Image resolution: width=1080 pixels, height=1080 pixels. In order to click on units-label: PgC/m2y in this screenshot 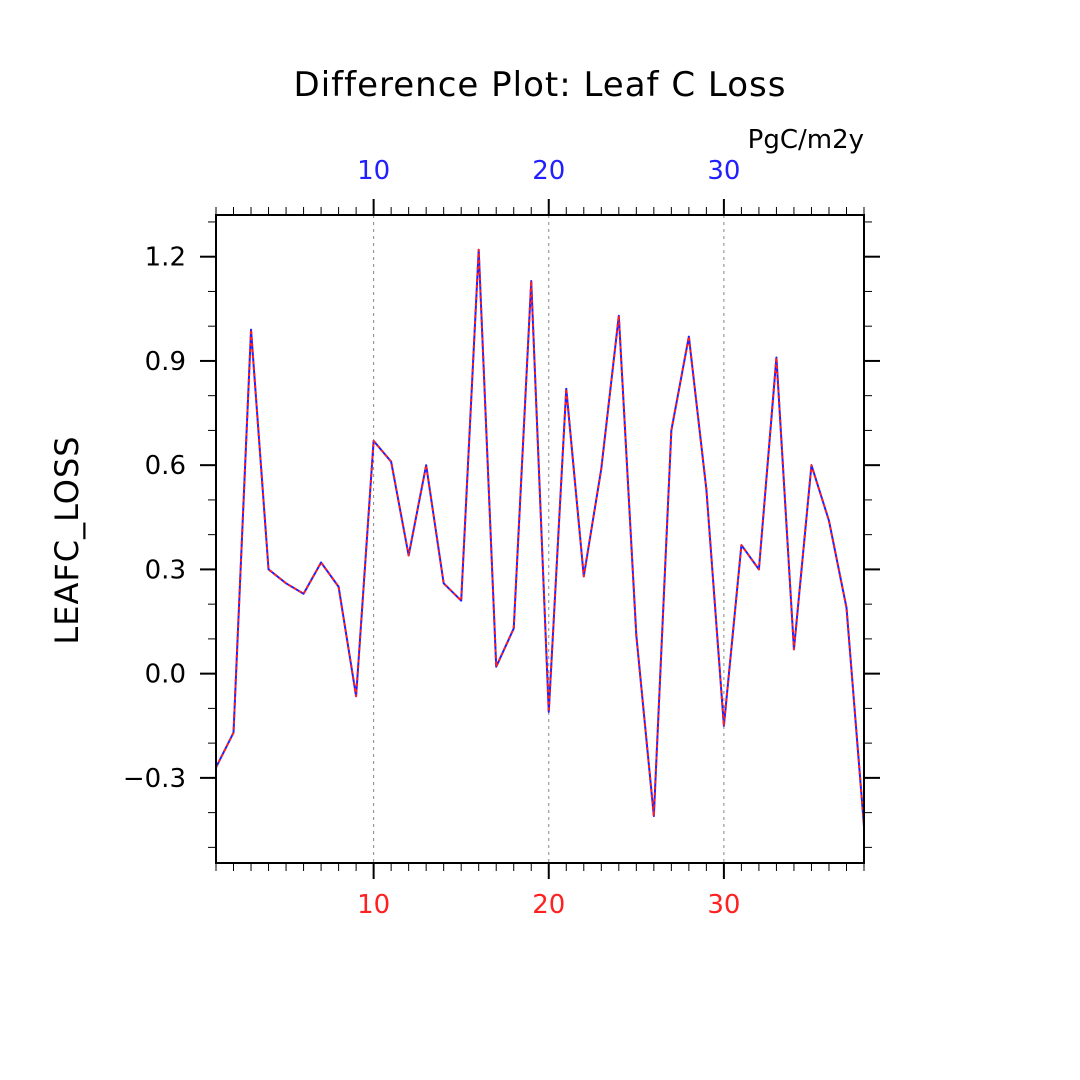, I will do `click(806, 140)`.